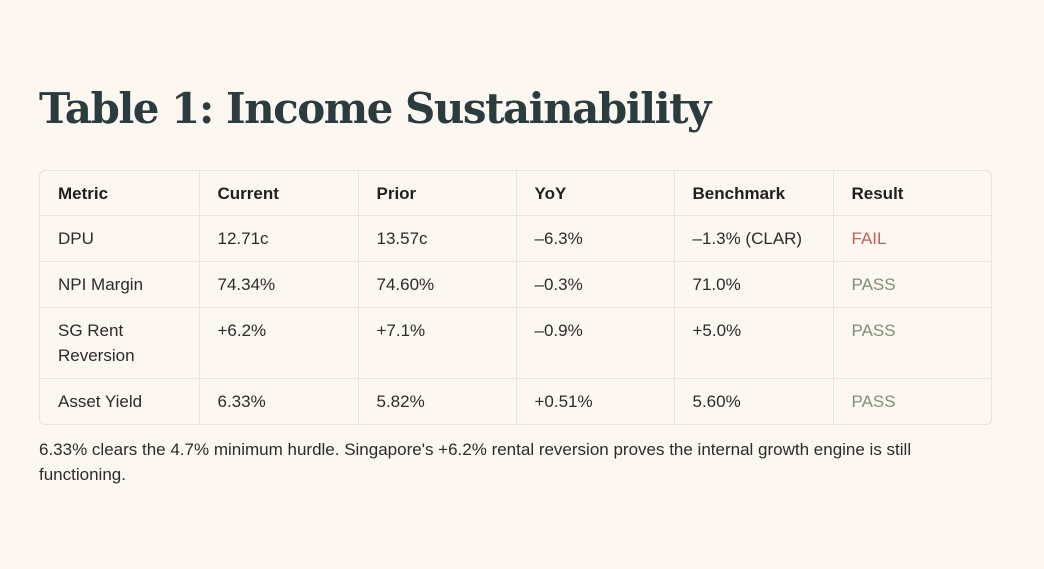  I want to click on column-header-yoy: YoY, so click(595, 193).